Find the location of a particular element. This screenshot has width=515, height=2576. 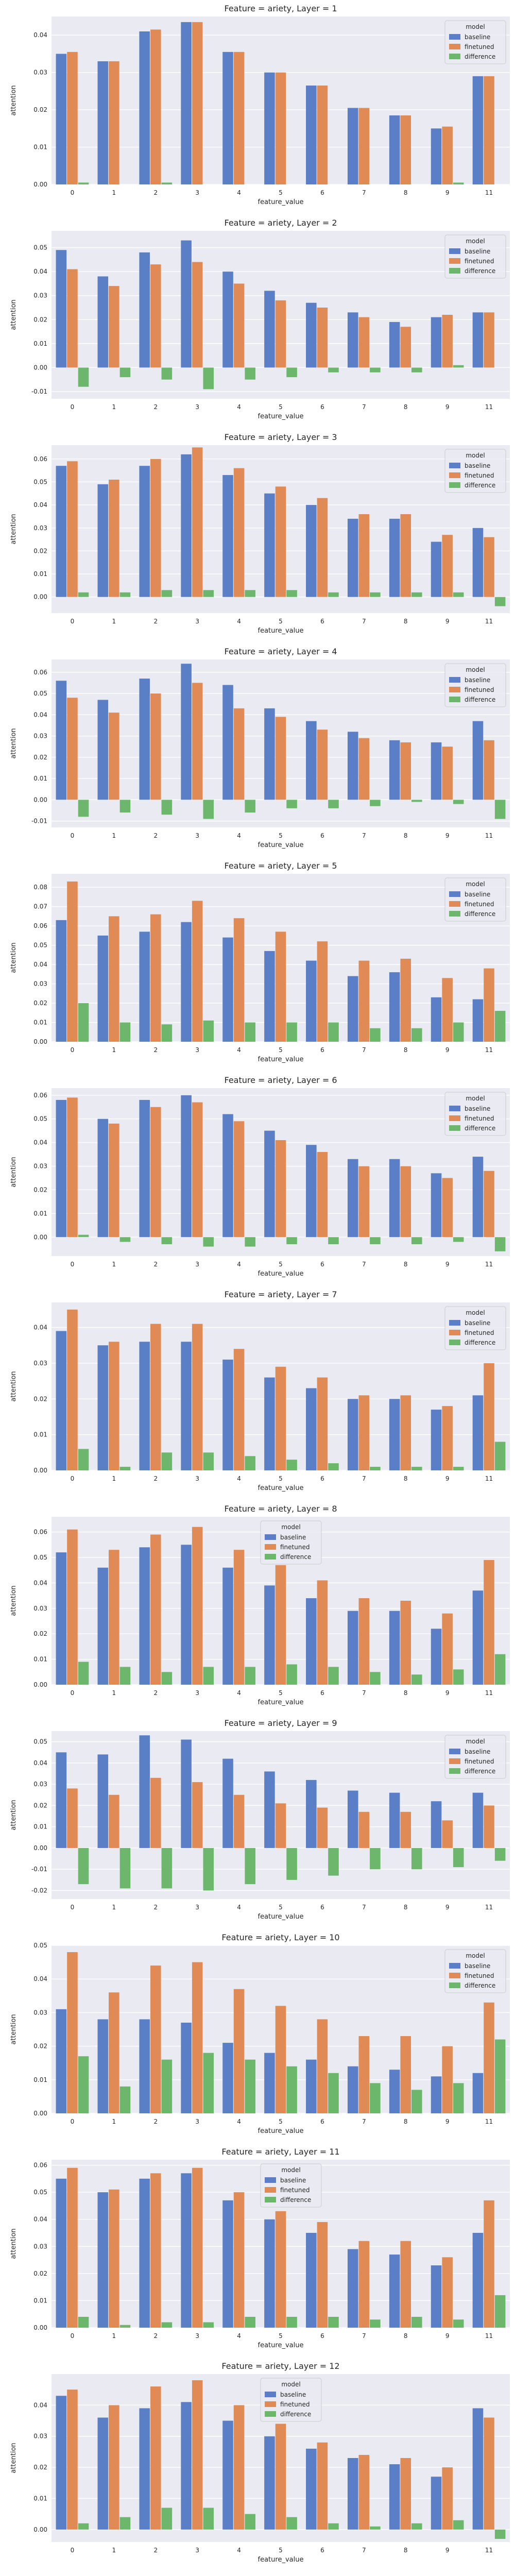

legend-entry-baseline: baseline is located at coordinates (478, 1108).